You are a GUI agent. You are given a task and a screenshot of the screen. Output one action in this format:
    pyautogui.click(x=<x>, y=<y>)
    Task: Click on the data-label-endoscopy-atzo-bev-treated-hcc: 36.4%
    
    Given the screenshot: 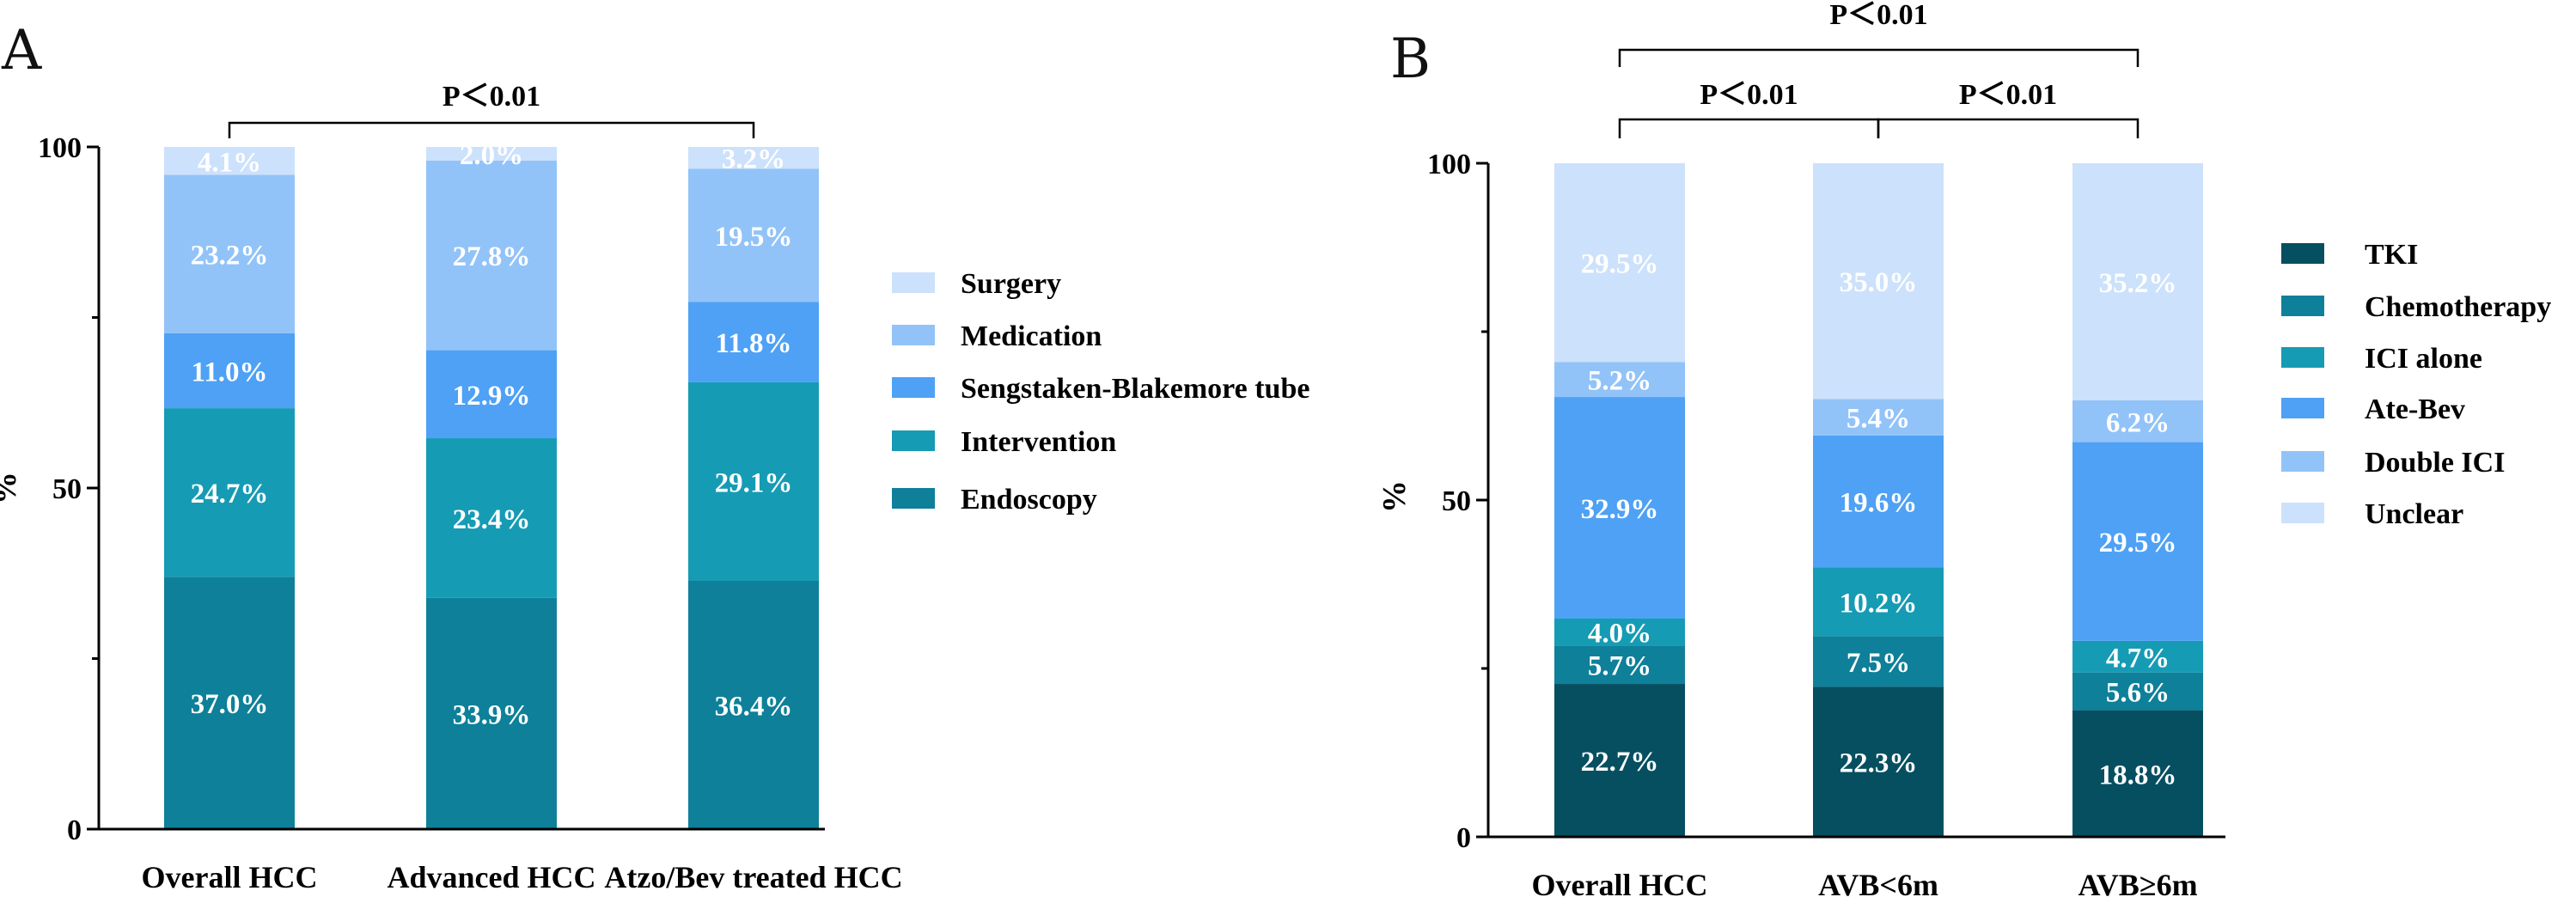 What is the action you would take?
    pyautogui.click(x=754, y=706)
    